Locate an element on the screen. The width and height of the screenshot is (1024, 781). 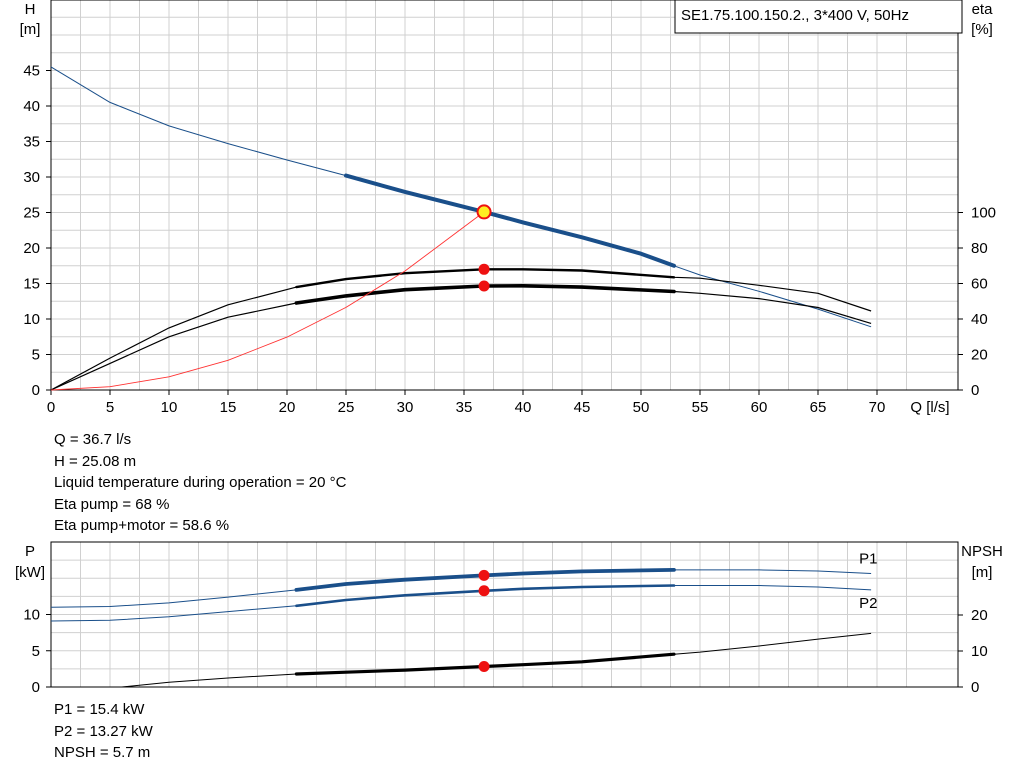
y-right-axis-unit: [m] is located at coordinates (982, 572).